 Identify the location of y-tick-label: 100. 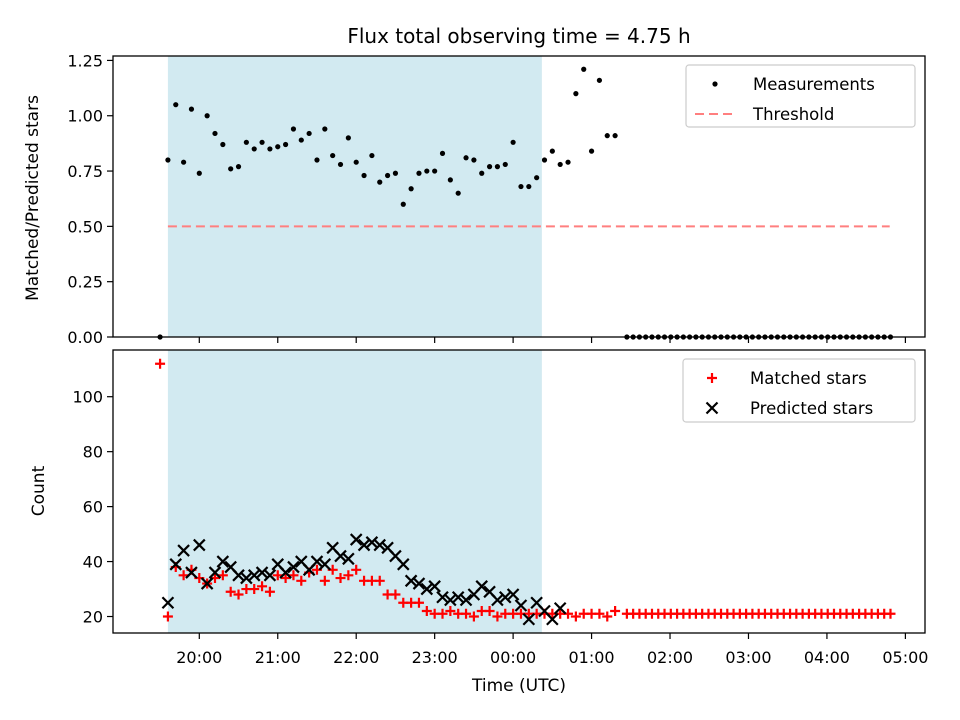
(87, 397).